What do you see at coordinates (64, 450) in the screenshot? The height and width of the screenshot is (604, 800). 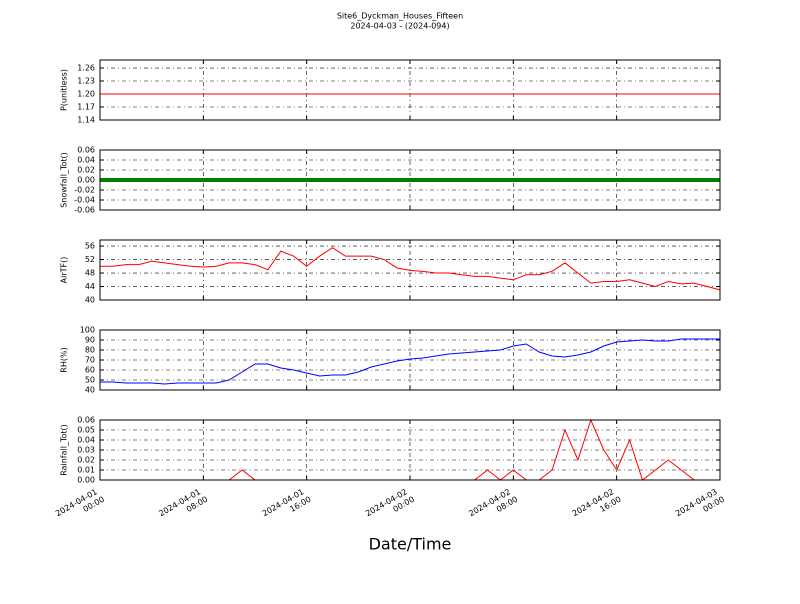 I see `y-axis-label: Rainfall_Tot()` at bounding box center [64, 450].